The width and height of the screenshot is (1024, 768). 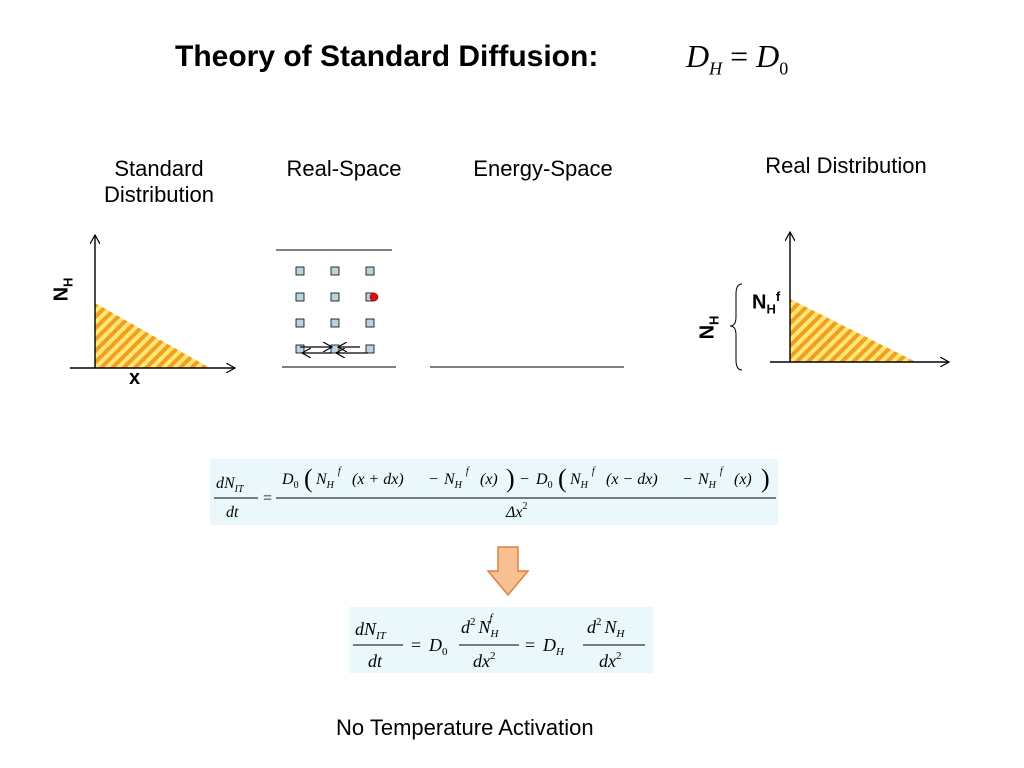 What do you see at coordinates (707, 332) in the screenshot?
I see `real-y-axis-symbol: N` at bounding box center [707, 332].